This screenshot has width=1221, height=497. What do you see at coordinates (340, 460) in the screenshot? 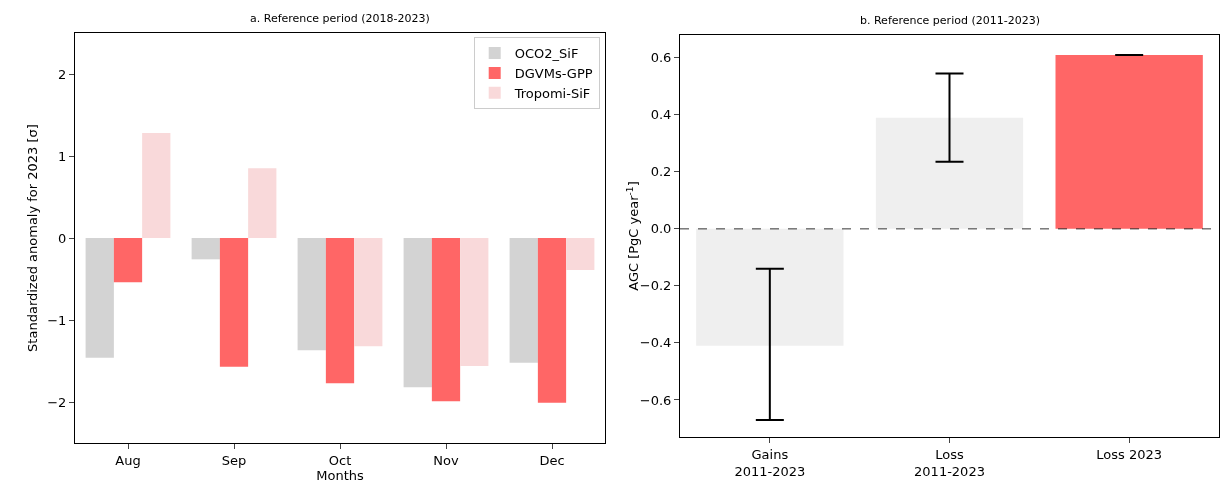
I see `x-tick-label: Oct` at bounding box center [340, 460].